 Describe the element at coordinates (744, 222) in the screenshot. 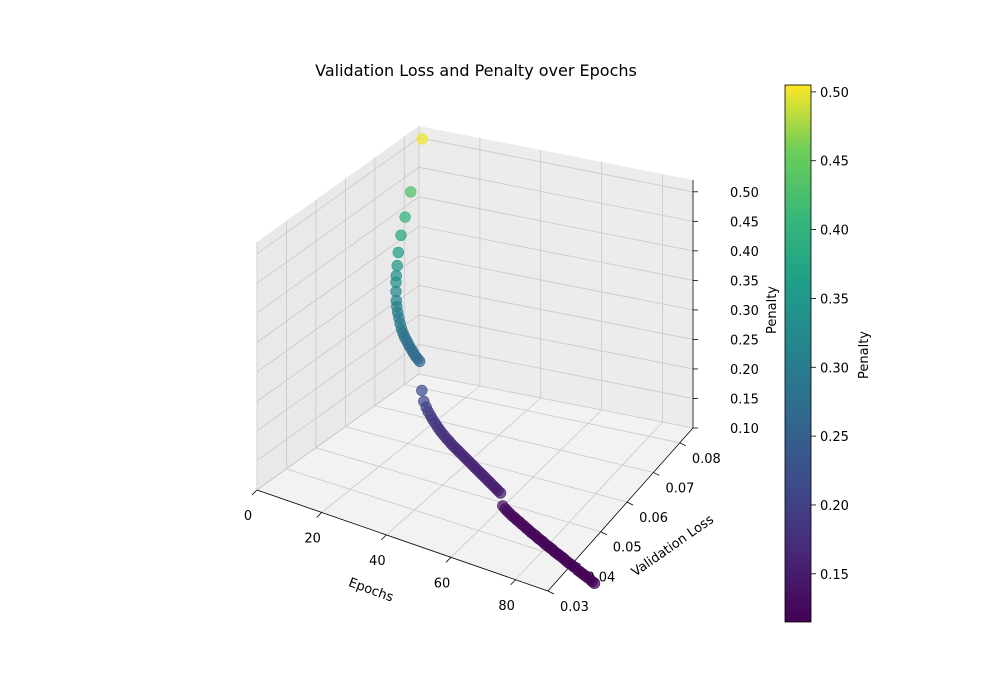

I see `z-tick-label: 0.45` at that location.